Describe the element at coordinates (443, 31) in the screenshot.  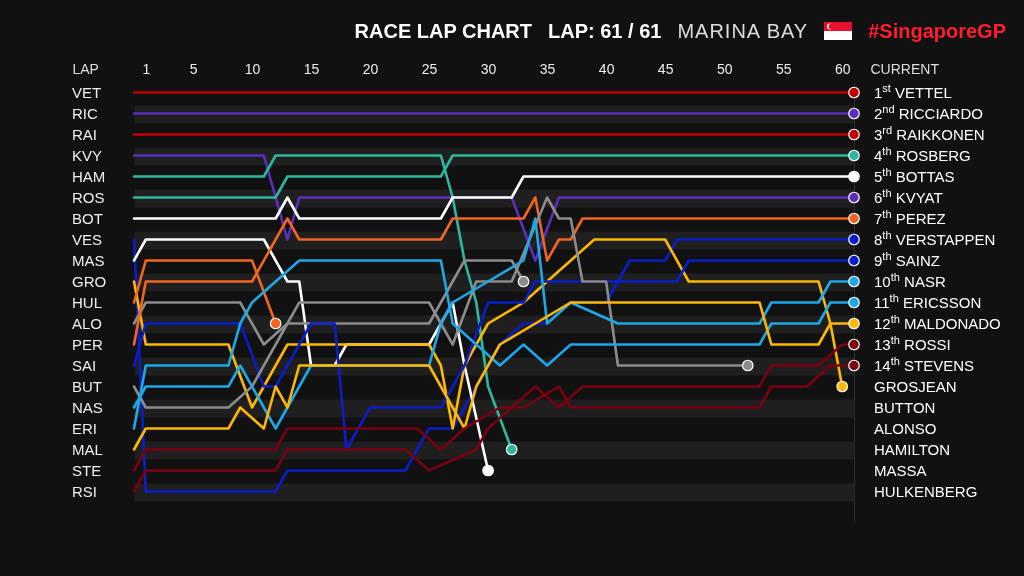
I see `chart-title: RACE LAP CHART` at that location.